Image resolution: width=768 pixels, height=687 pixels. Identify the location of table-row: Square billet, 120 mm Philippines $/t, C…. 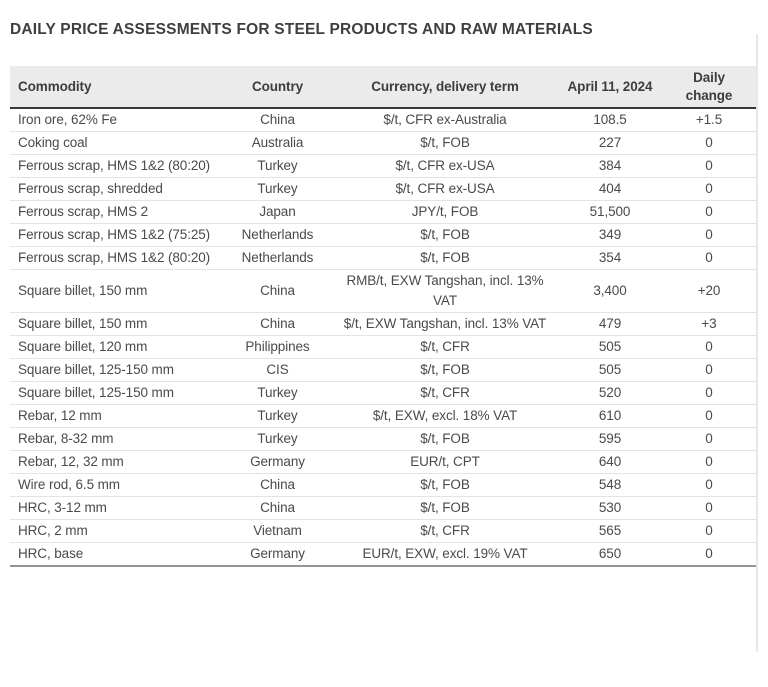
(384, 347).